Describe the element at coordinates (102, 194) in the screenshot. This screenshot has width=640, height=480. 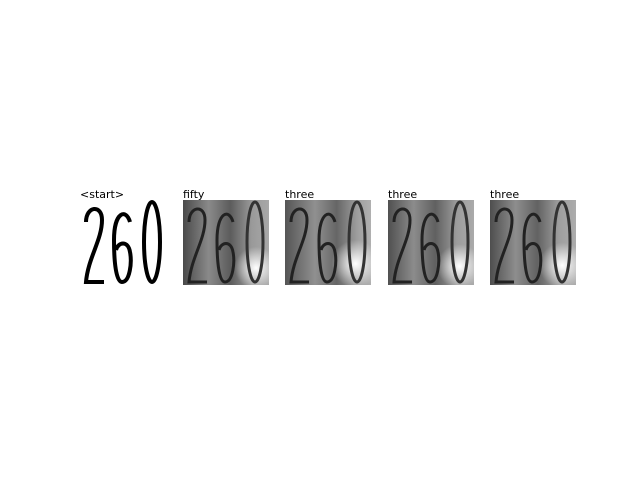
I see `panel-label: <start>` at that location.